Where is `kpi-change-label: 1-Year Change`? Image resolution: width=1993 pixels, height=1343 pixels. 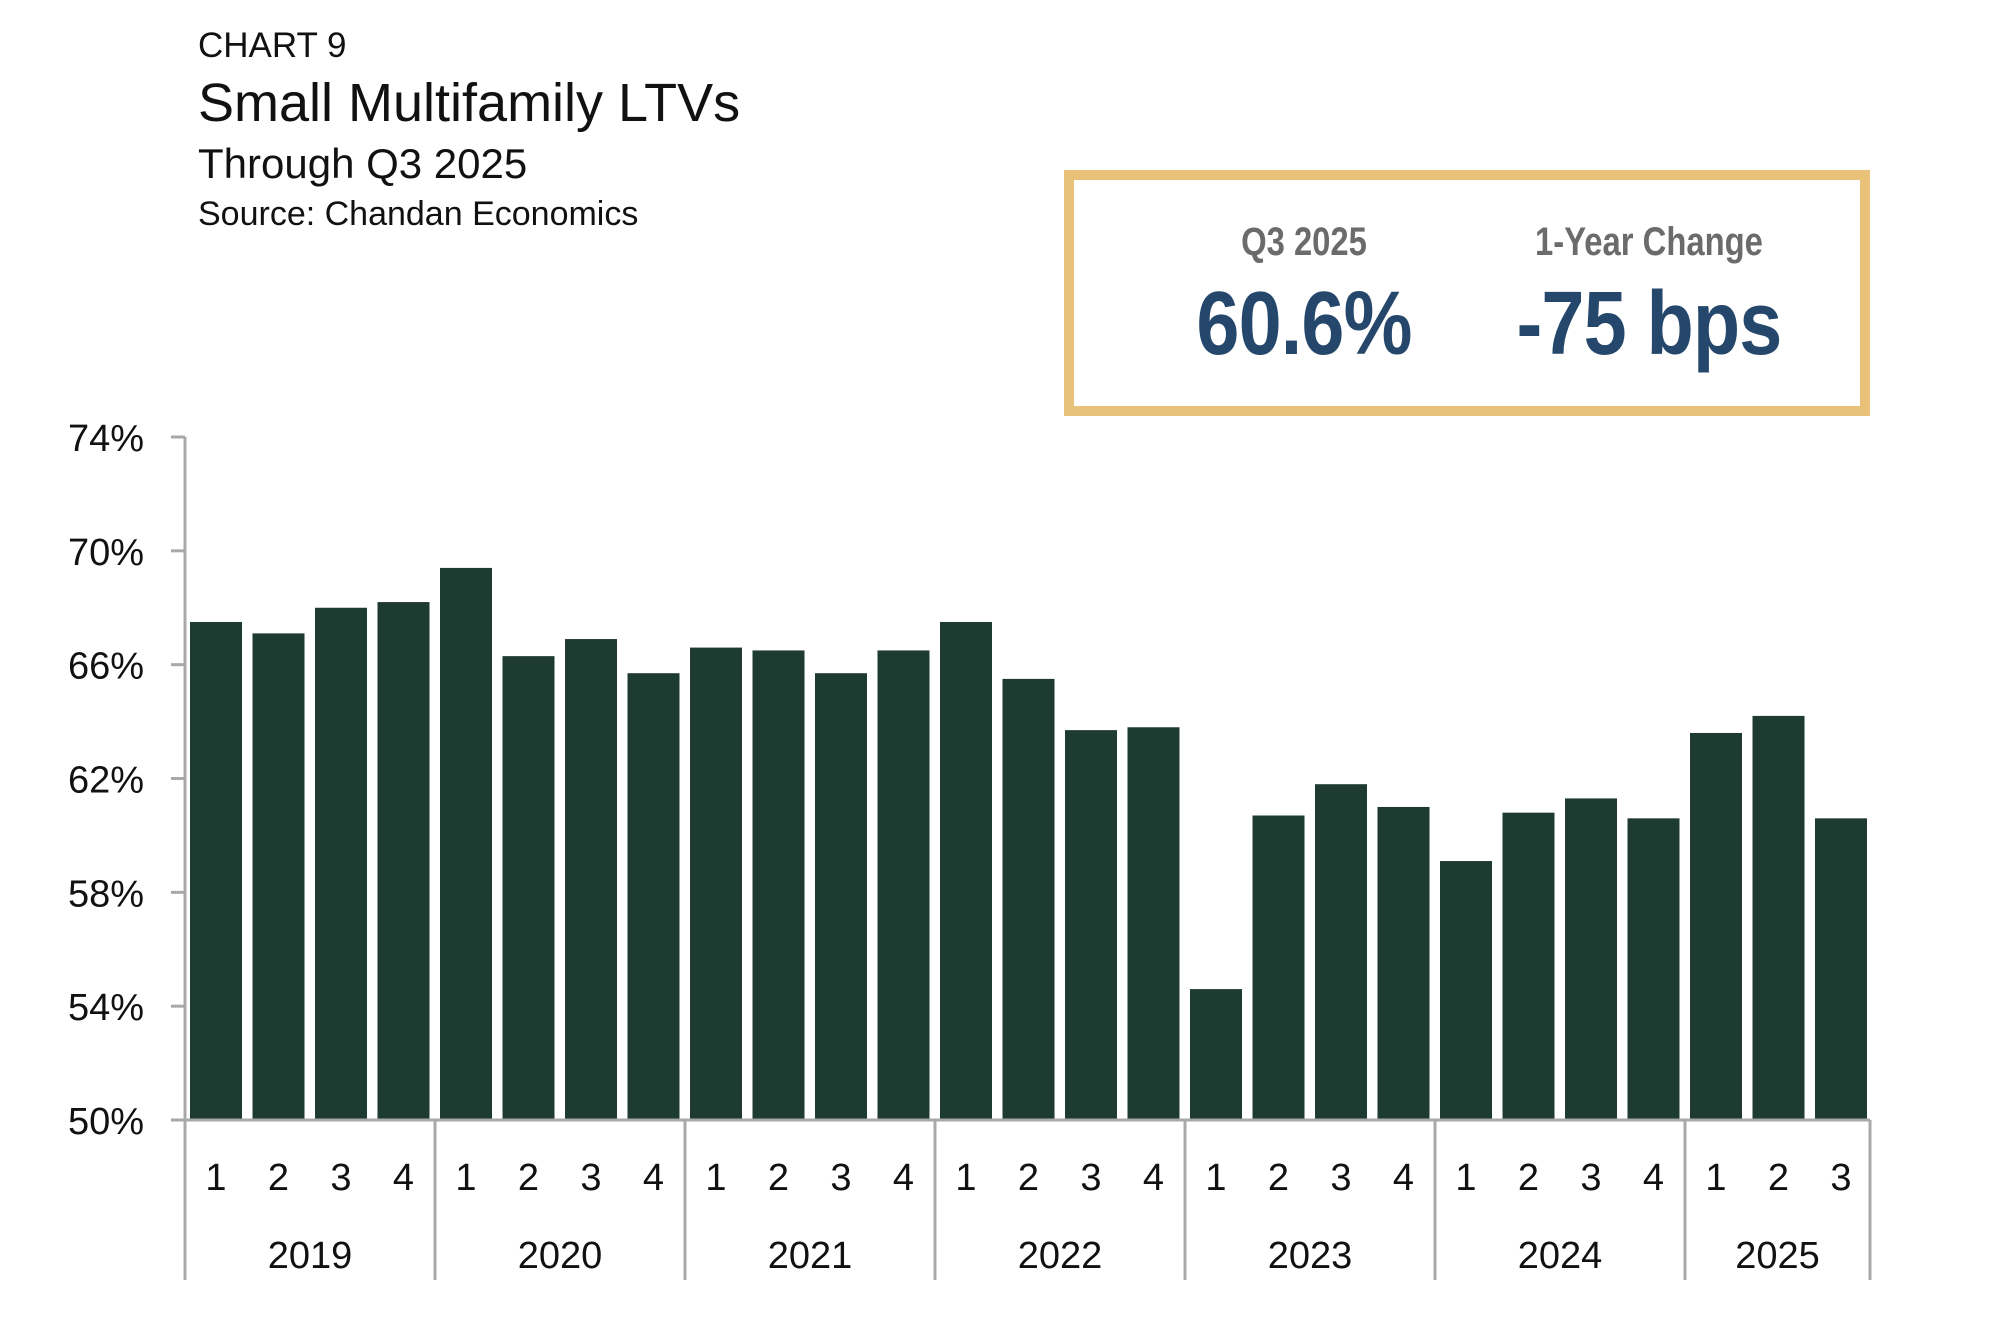
kpi-change-label: 1-Year Change is located at coordinates (1649, 242).